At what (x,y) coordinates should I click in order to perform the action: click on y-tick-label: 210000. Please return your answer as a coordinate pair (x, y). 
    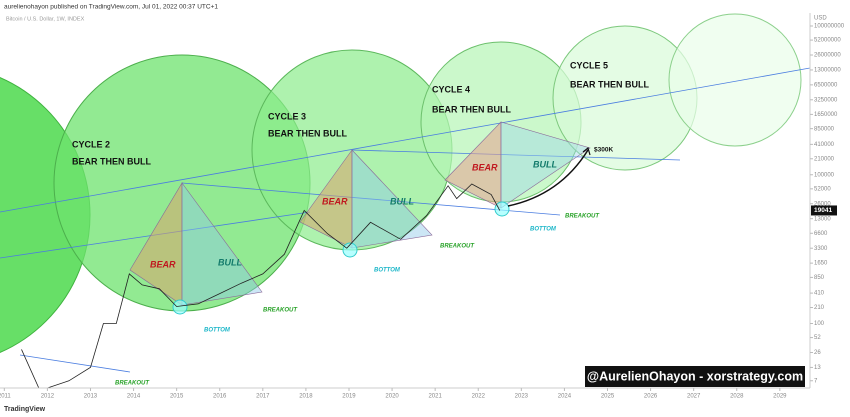
    Looking at the image, I should click on (824, 159).